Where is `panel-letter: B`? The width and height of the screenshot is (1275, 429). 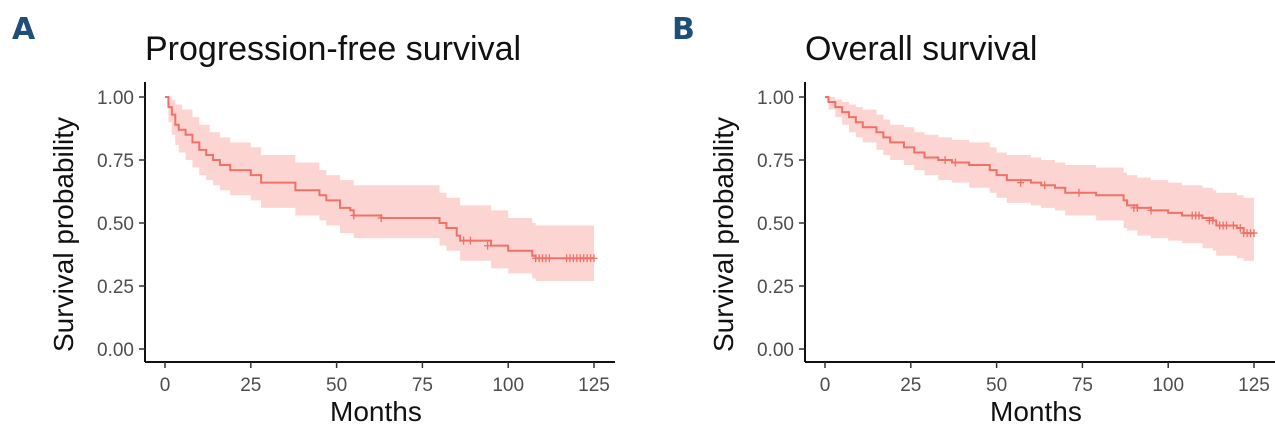
panel-letter: B is located at coordinates (683, 29).